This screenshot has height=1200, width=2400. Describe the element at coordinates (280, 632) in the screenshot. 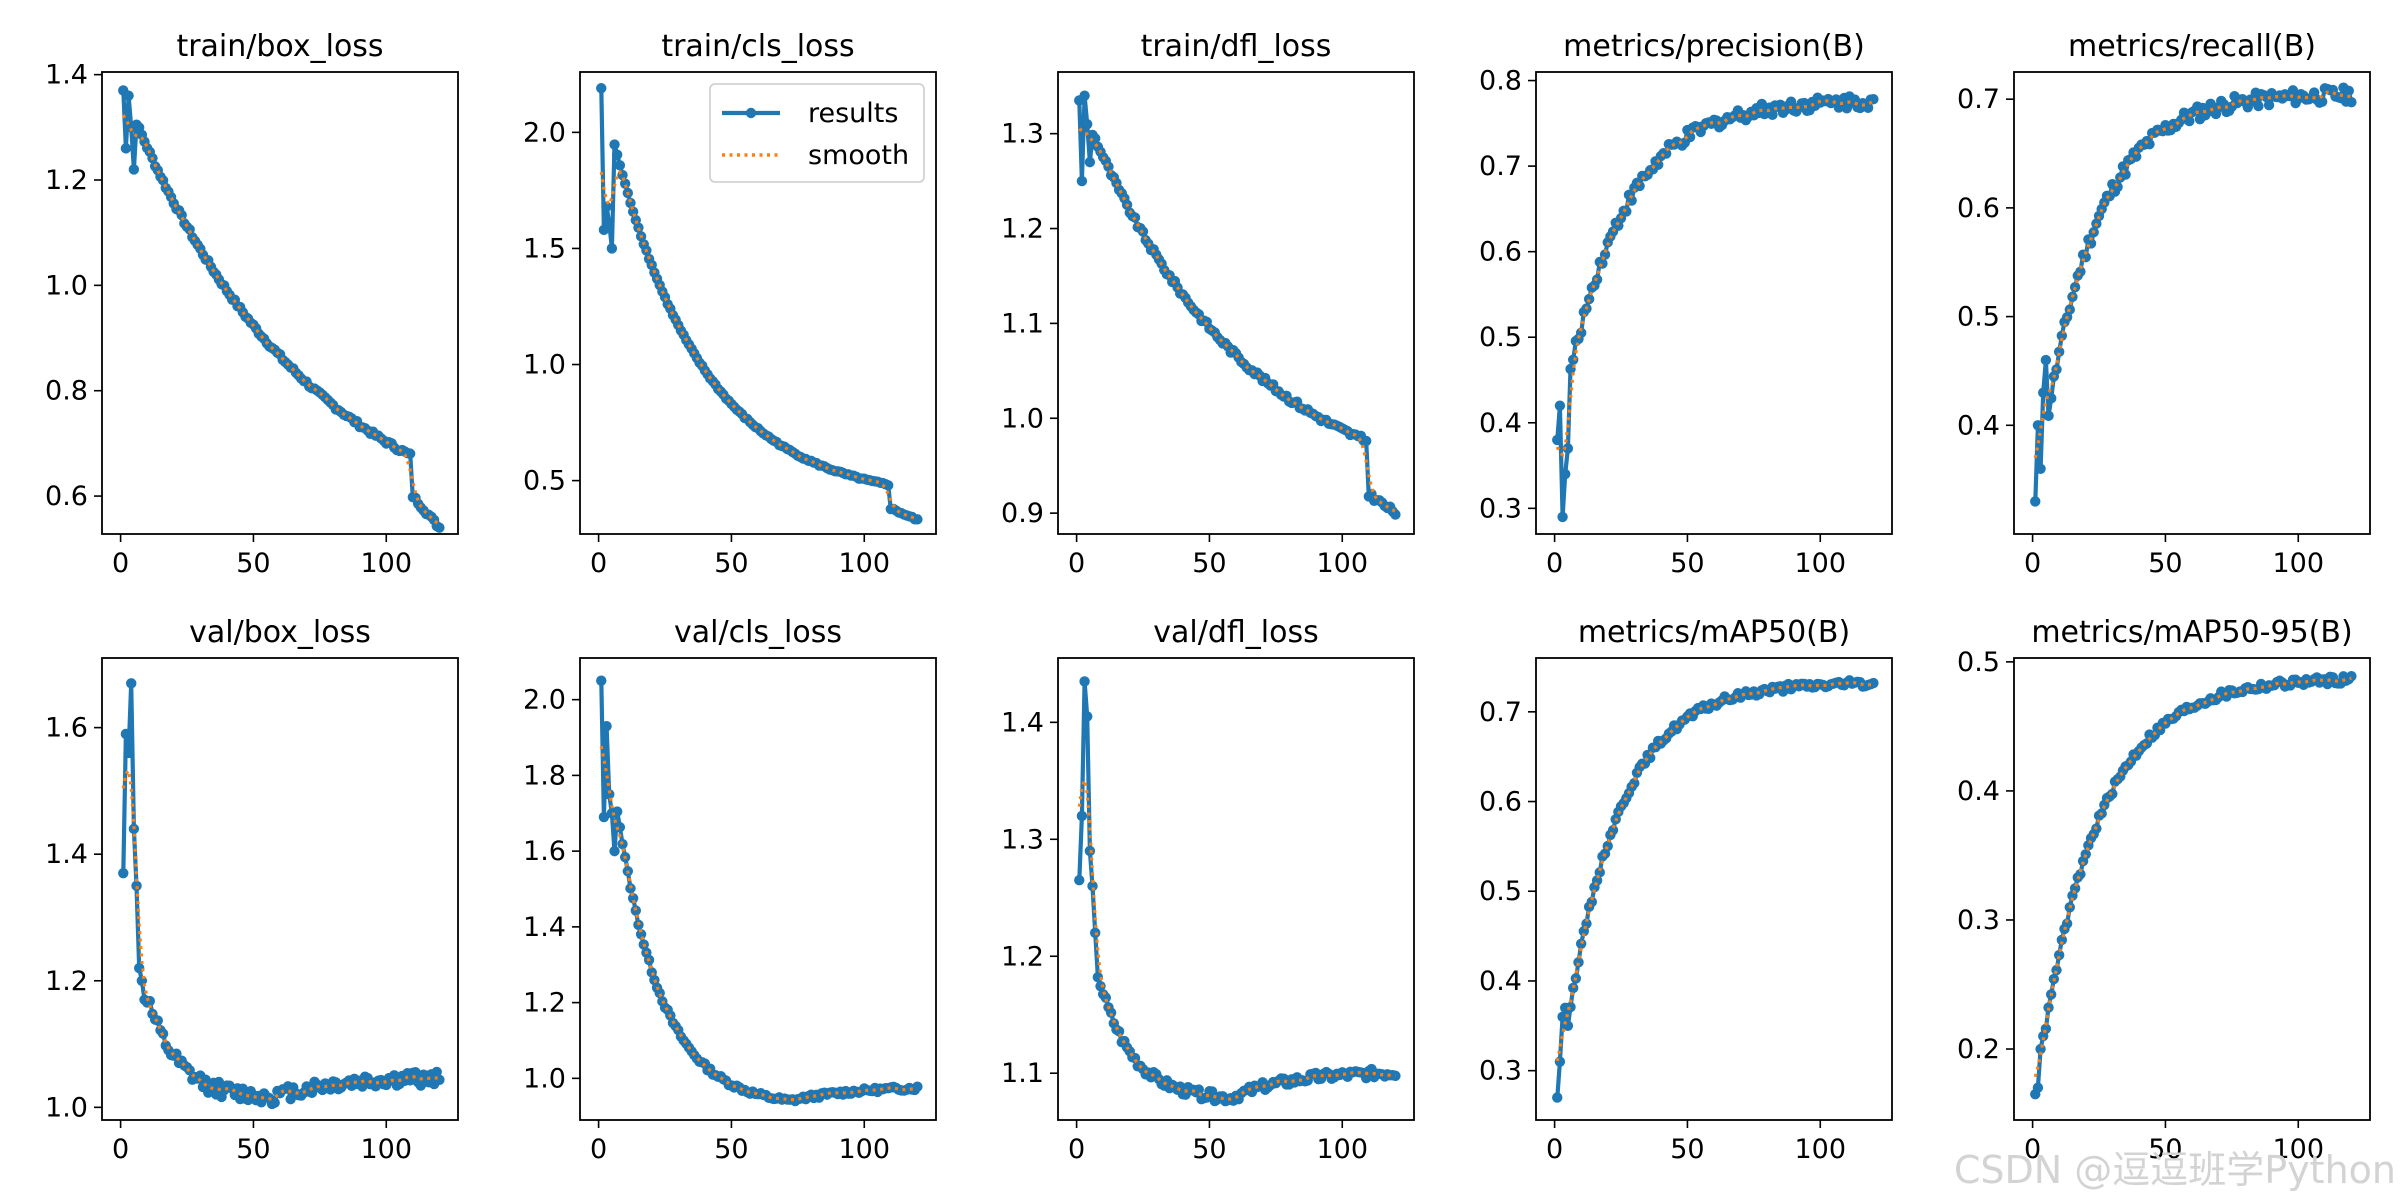

I see `chart-title: val/box_loss` at that location.